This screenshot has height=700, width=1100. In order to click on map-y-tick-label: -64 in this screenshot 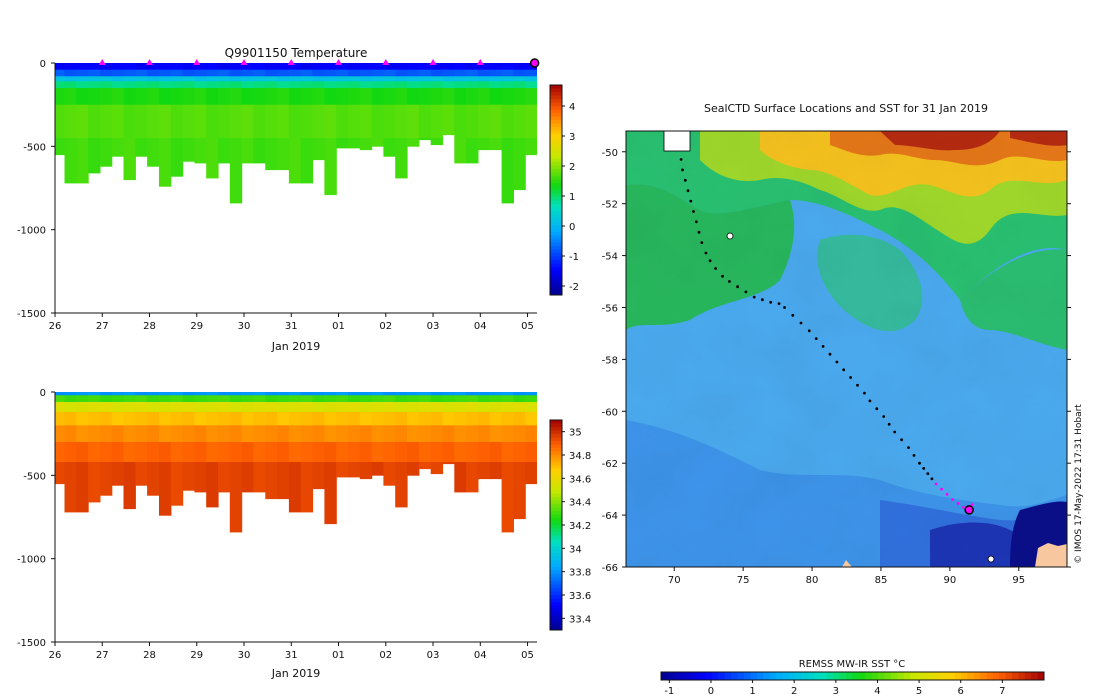, I will do `click(610, 516)`.